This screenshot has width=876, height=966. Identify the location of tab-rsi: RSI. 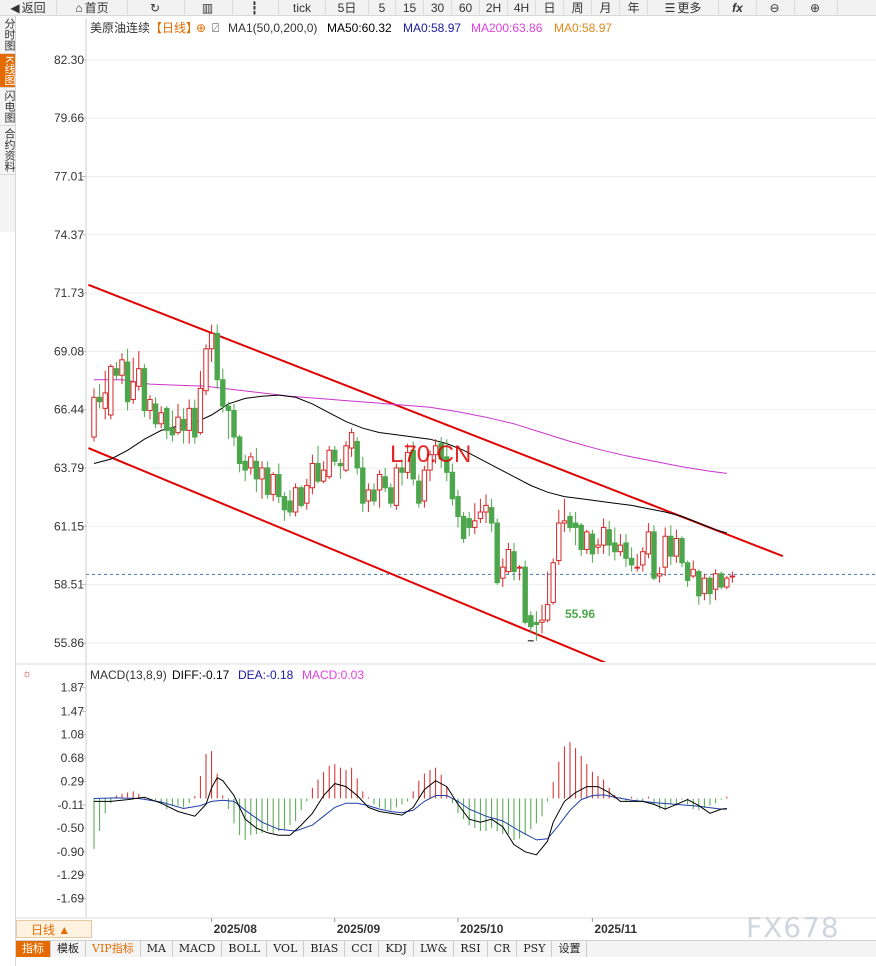
(471, 949).